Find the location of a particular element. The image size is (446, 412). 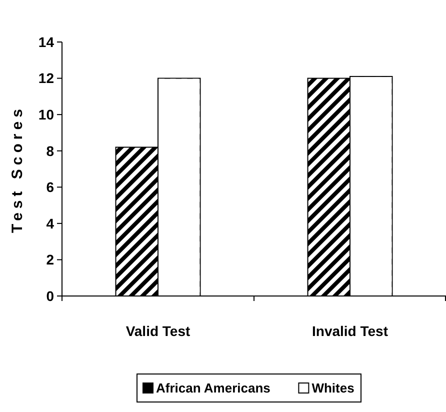

x-tick-label: Valid Test is located at coordinates (158, 331).